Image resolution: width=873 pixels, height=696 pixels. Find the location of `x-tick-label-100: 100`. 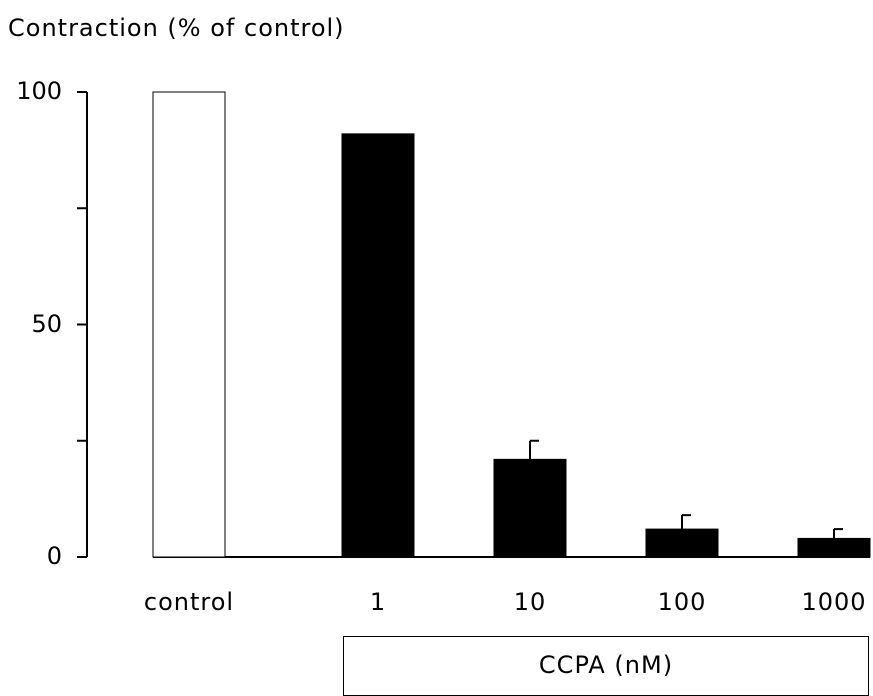

x-tick-label-100: 100 is located at coordinates (682, 602).